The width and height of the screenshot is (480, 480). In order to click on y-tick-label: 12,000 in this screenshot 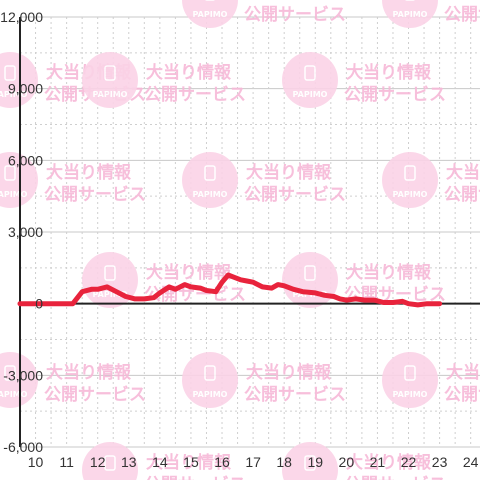, I will do `click(21, 17)`.